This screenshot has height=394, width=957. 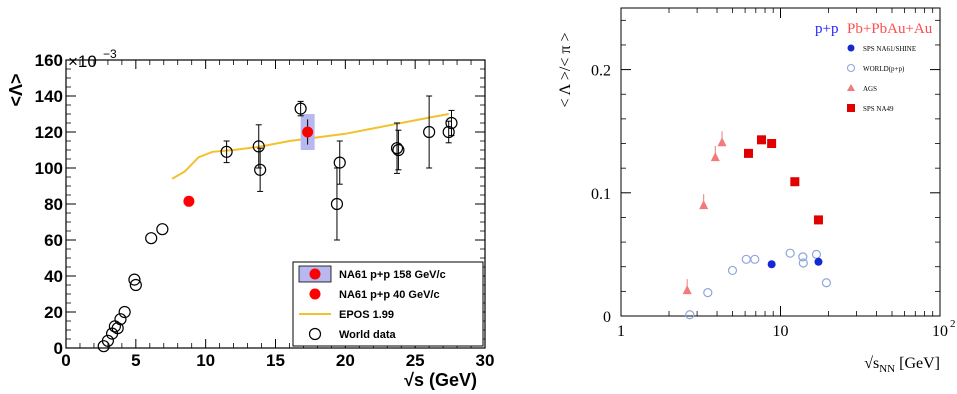 What do you see at coordinates (415, 360) in the screenshot?
I see `x-tick-label: 25` at bounding box center [415, 360].